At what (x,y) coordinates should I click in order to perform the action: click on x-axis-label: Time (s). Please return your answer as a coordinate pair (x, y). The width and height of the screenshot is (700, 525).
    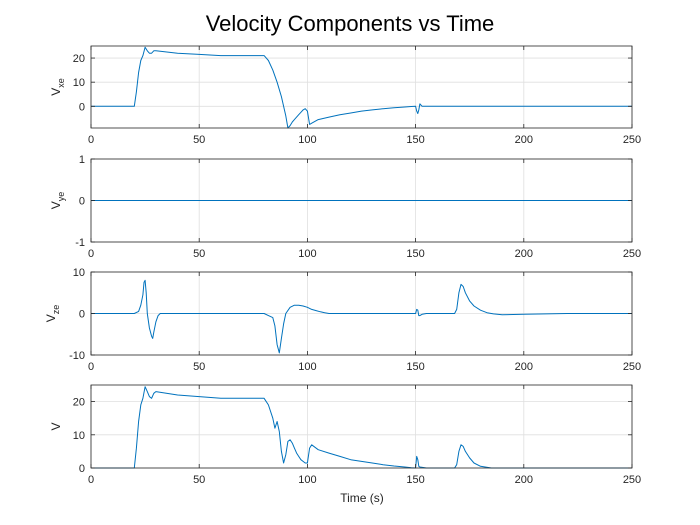
    Looking at the image, I should click on (362, 498).